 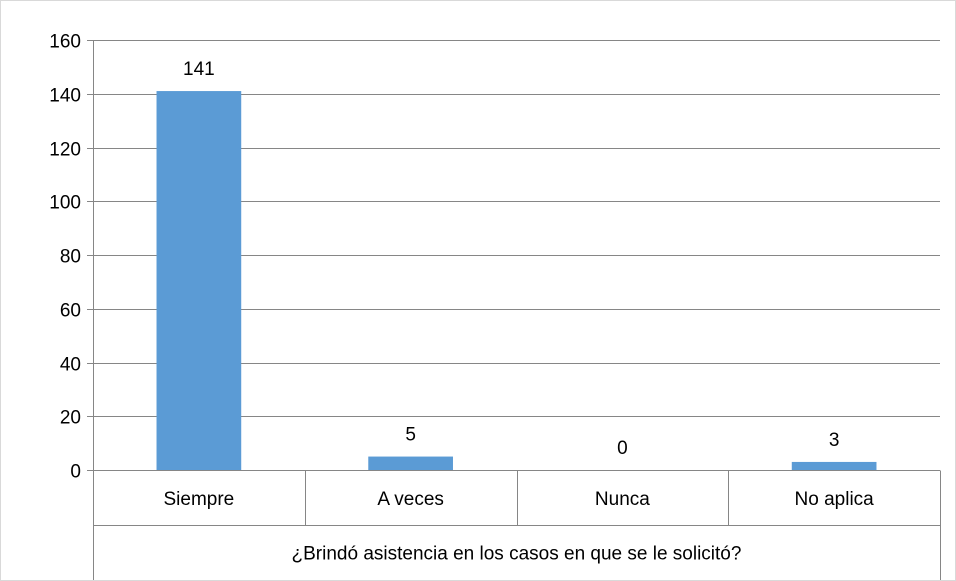 I want to click on y-tick-label-80: 80, so click(x=70, y=257).